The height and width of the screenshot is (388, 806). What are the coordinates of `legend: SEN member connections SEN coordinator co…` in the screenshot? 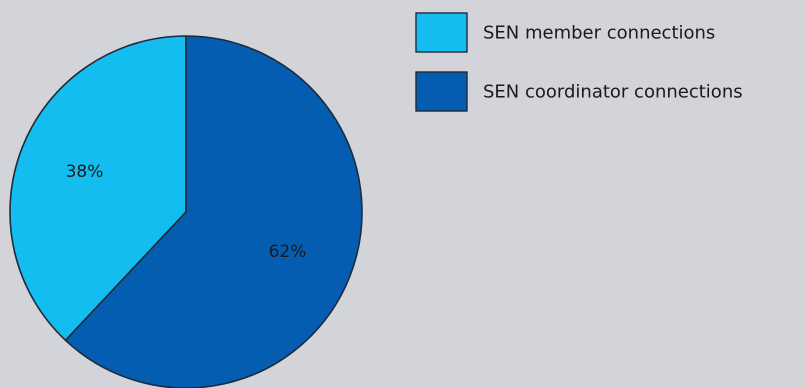 It's located at (579, 62).